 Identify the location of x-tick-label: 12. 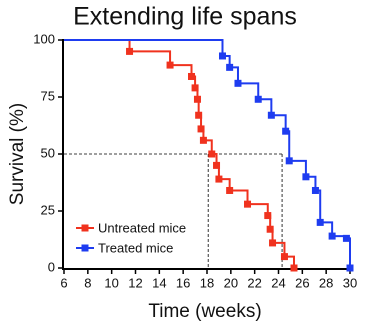
(135, 282).